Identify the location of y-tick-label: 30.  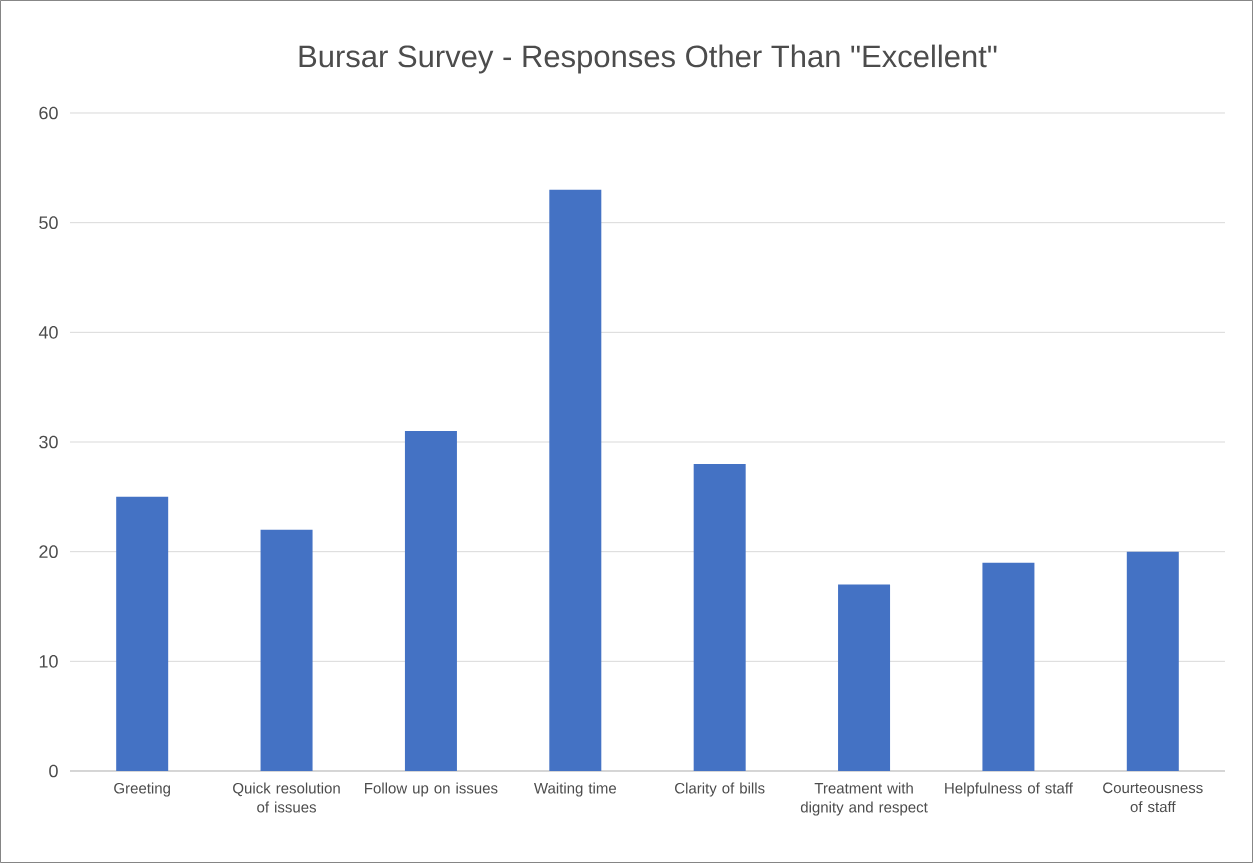
(48, 442).